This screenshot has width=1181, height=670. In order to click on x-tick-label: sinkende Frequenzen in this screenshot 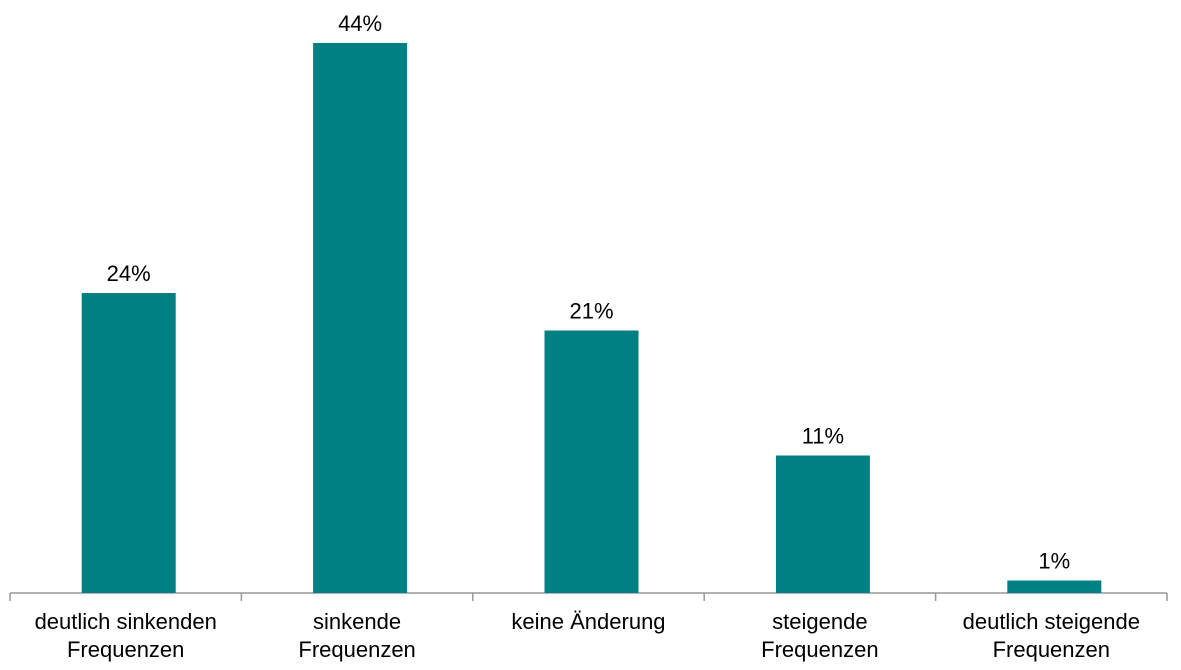, I will do `click(357, 635)`.